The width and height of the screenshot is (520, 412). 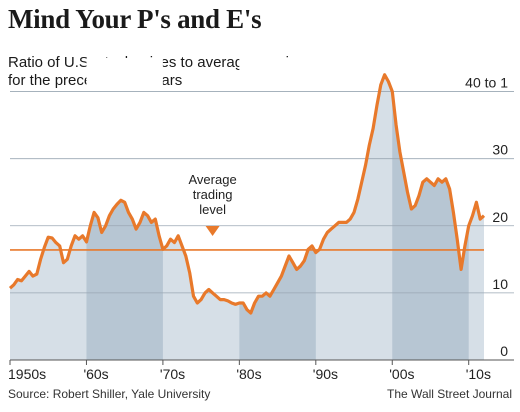 What do you see at coordinates (486, 217) in the screenshot?
I see `y-axis-labels: 0 10 20 30 40 to 1` at bounding box center [486, 217].